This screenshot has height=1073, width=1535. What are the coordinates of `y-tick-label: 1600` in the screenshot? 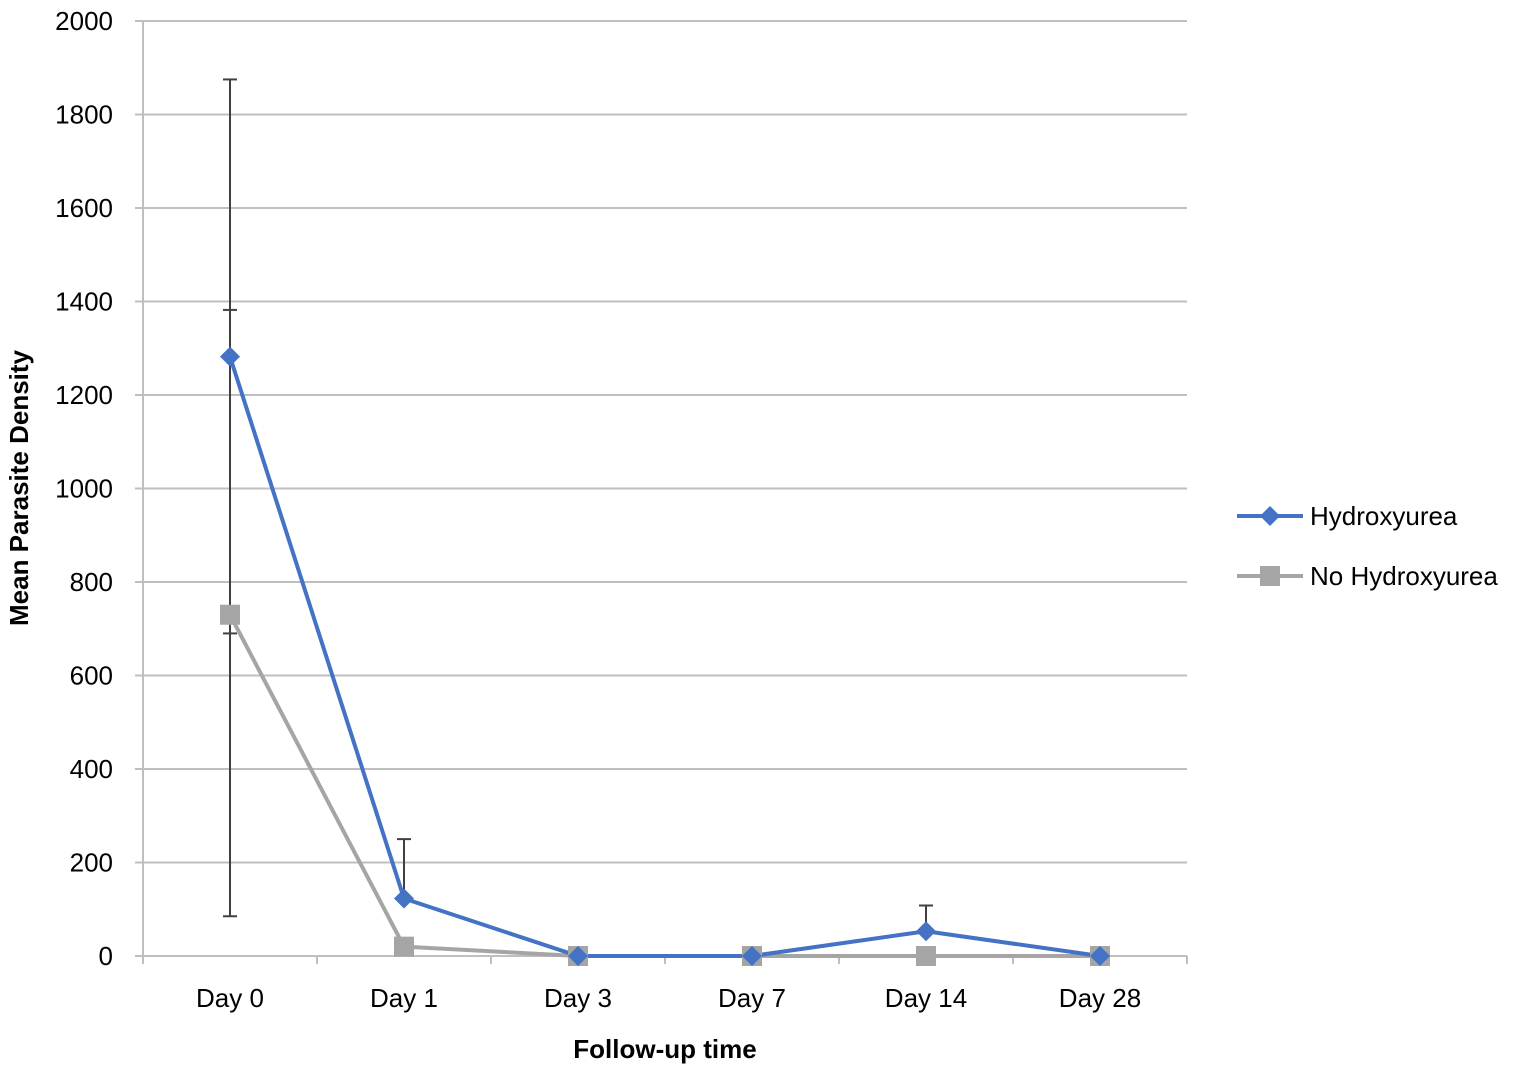 It's located at (84, 208).